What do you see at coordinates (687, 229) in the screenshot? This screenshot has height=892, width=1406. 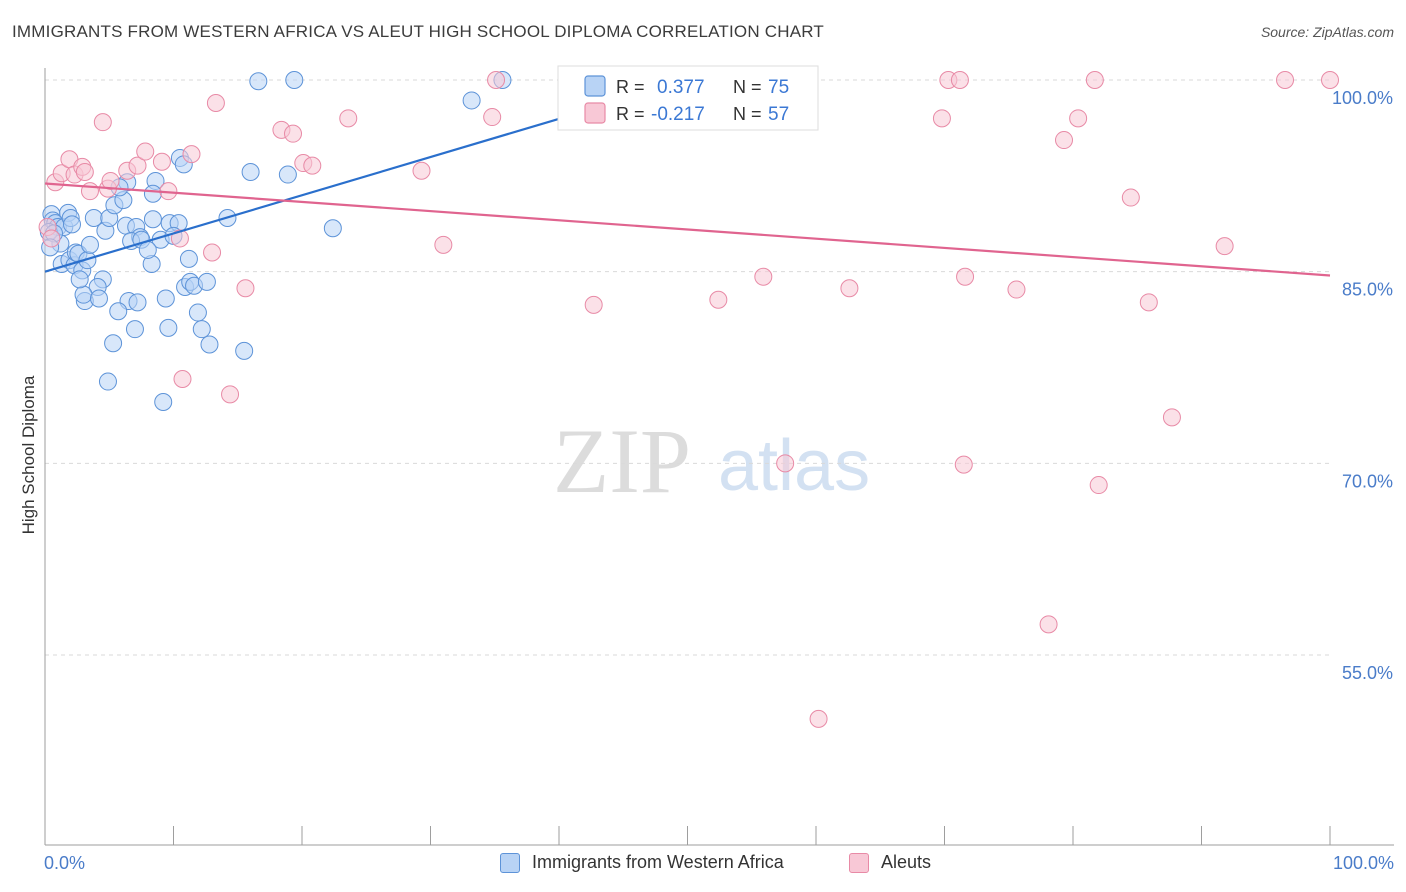 I see `trend-line-pink` at bounding box center [687, 229].